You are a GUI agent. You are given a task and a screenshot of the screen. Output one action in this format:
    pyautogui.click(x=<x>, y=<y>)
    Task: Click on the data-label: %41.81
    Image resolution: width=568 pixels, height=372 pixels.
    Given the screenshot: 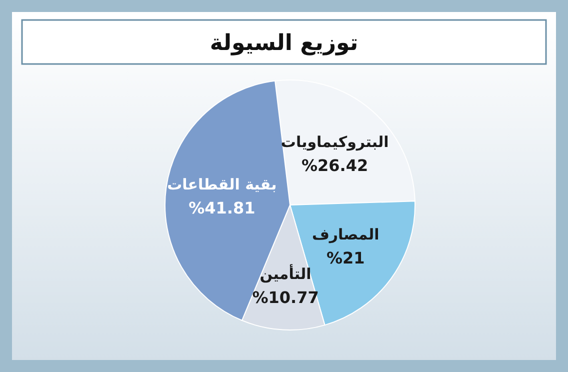 What is the action you would take?
    pyautogui.click(x=222, y=208)
    